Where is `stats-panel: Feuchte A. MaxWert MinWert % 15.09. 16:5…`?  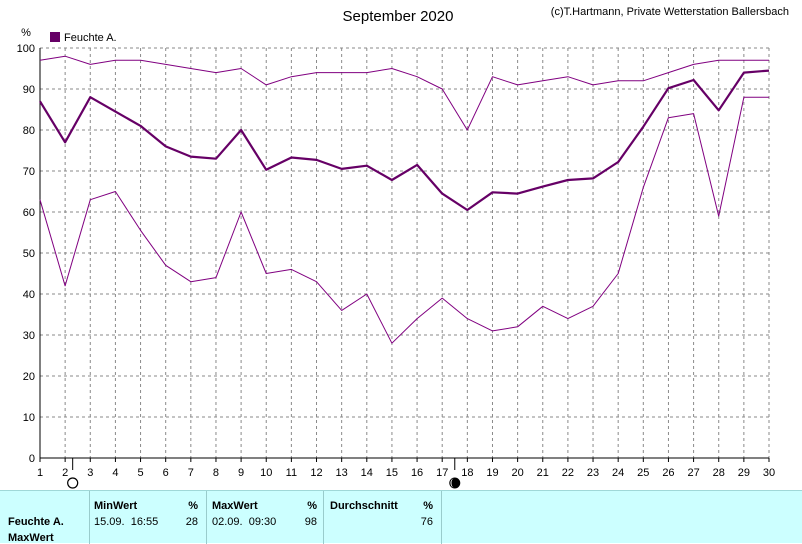
stats-panel: Feuchte A. MaxWert MinWert % 15.09. 16:5… is located at coordinates (401, 517).